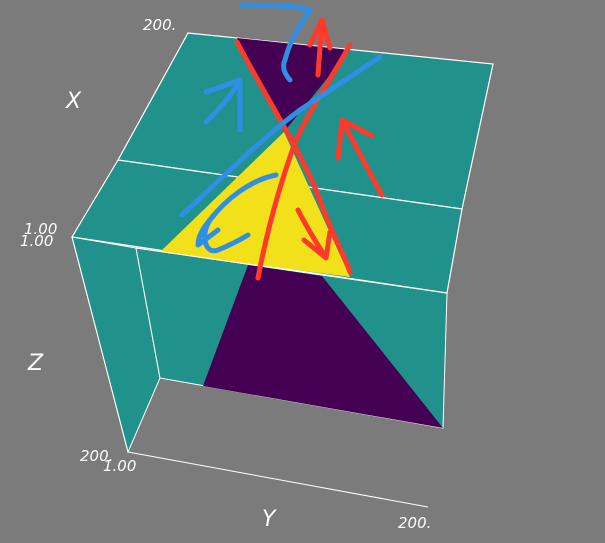 This screenshot has height=543, width=605. I want to click on red-stroke-top-arrow, so click(320, 47).